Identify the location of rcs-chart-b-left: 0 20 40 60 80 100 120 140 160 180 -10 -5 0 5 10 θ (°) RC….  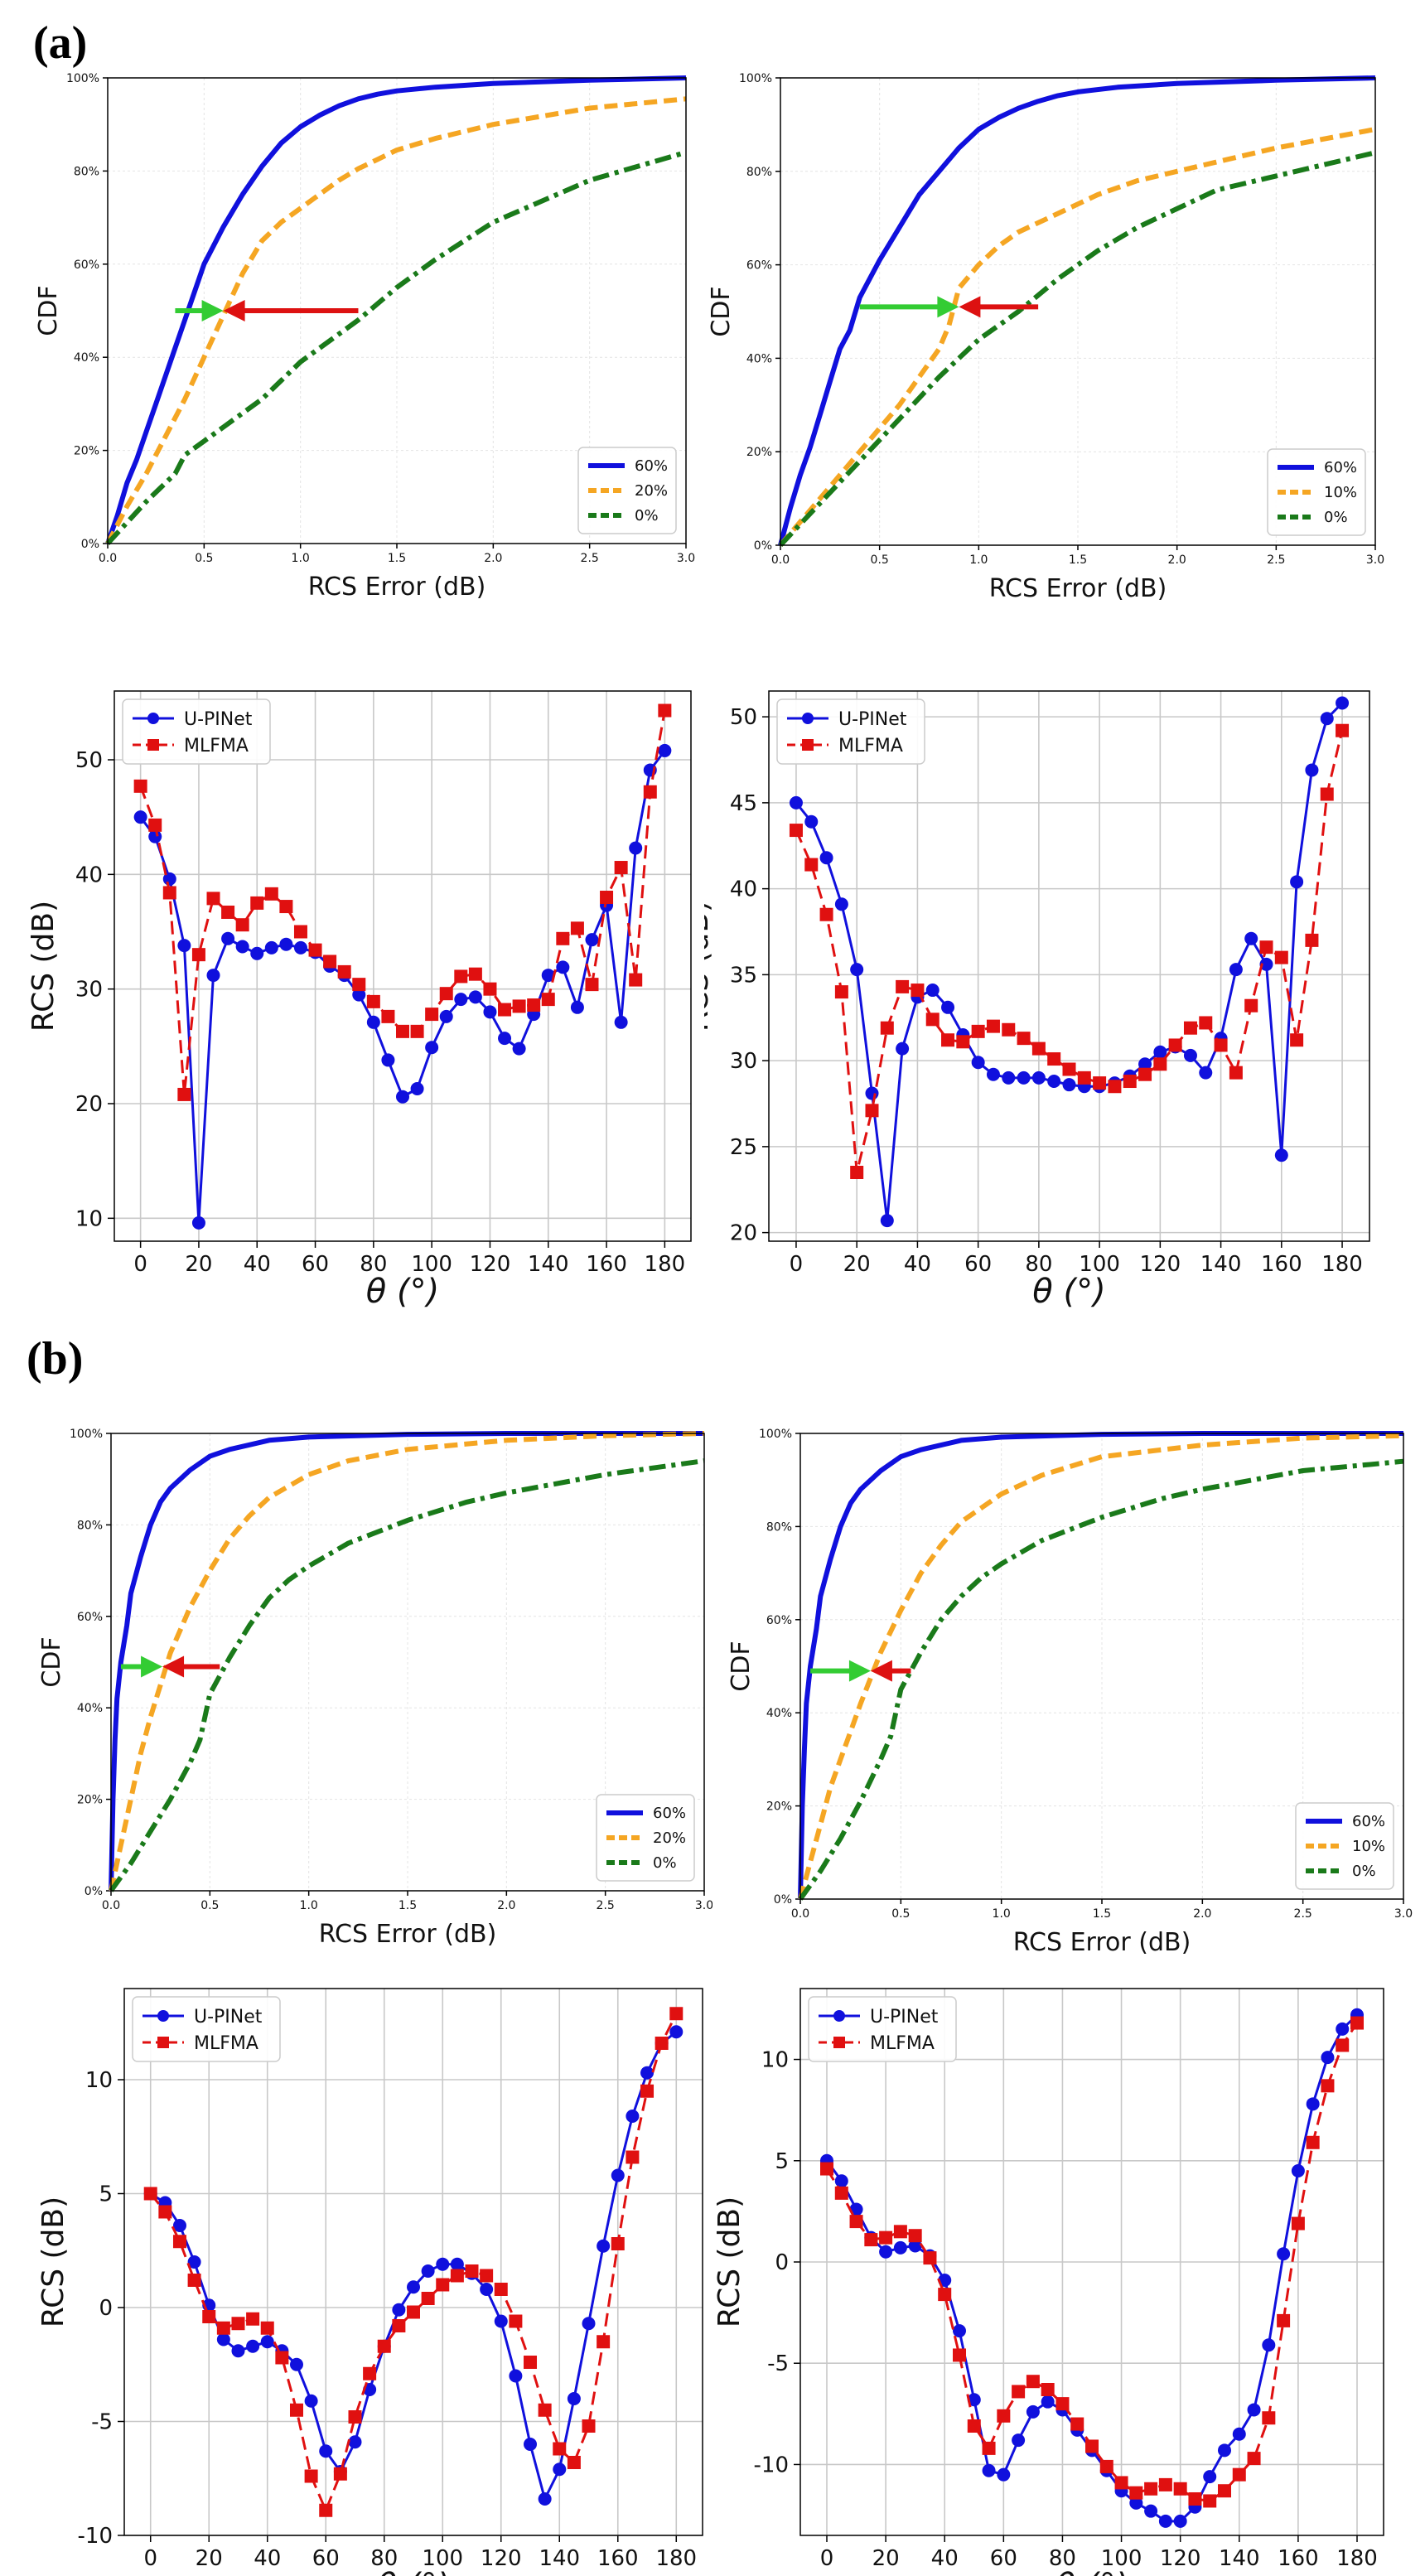
(369, 2282).